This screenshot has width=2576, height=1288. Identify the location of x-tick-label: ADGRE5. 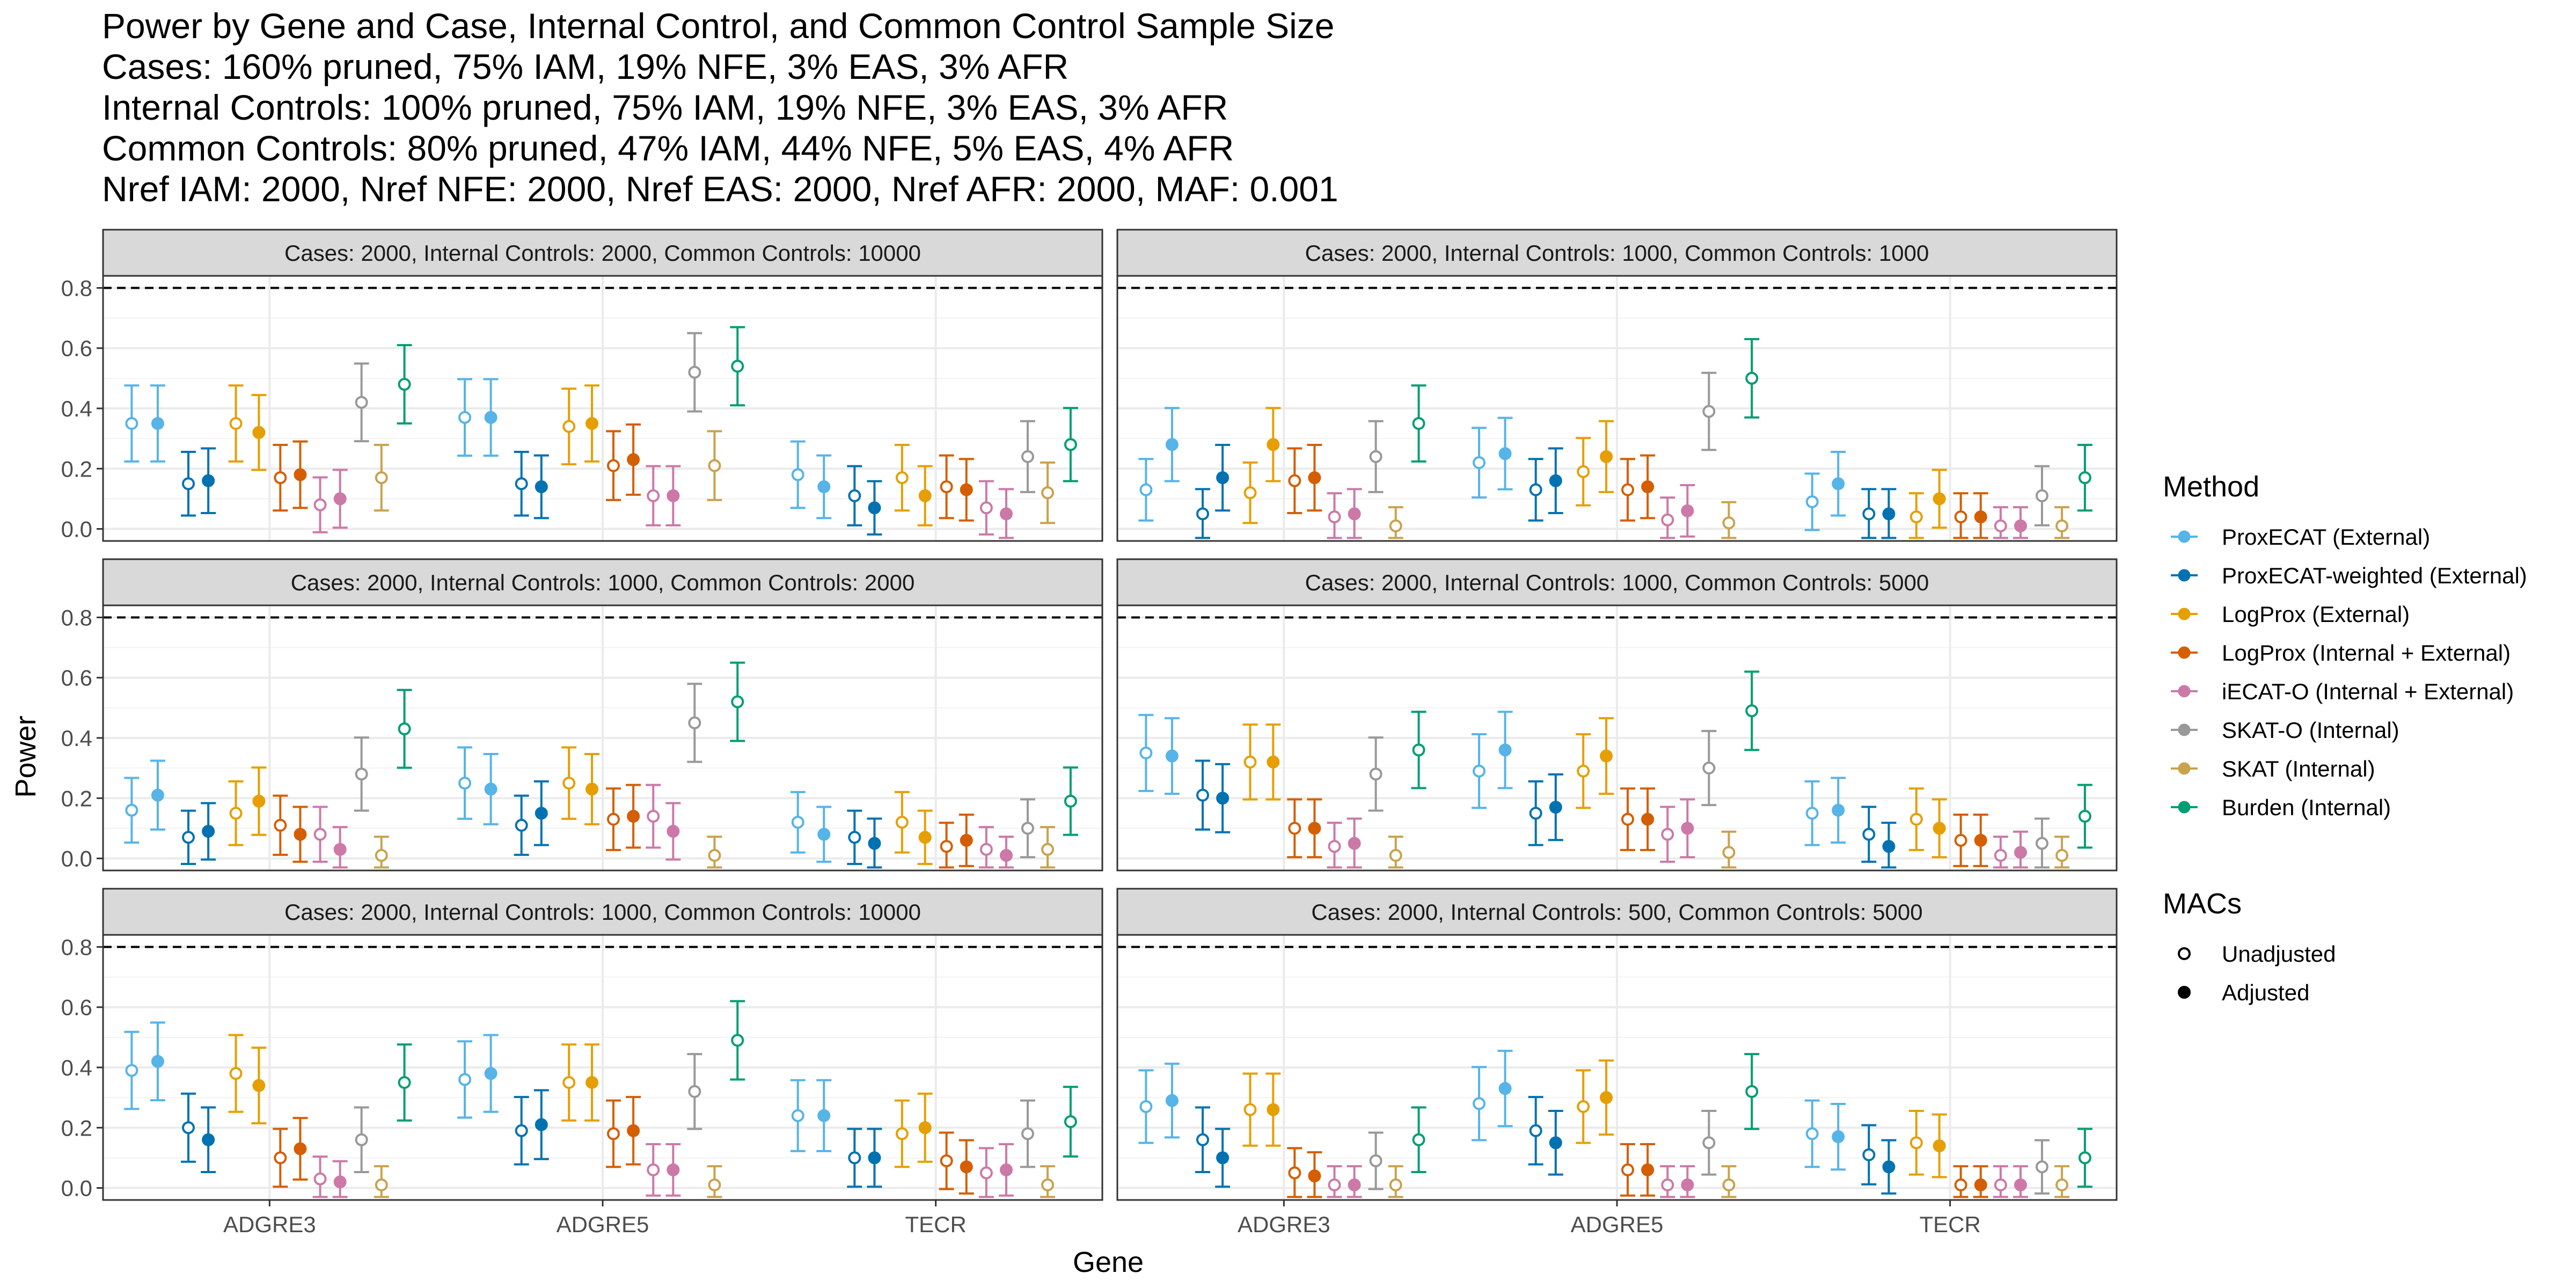
(603, 1224).